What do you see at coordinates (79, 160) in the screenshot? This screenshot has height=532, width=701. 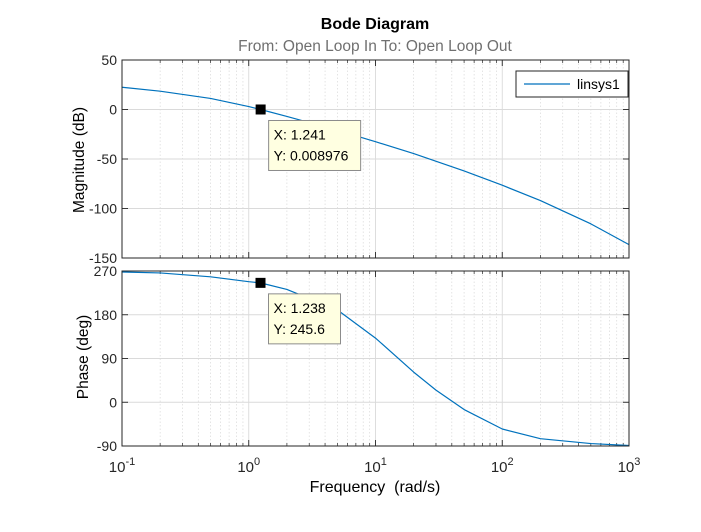 I see `y-axis-label-magnitude: Magnitude (dB)` at bounding box center [79, 160].